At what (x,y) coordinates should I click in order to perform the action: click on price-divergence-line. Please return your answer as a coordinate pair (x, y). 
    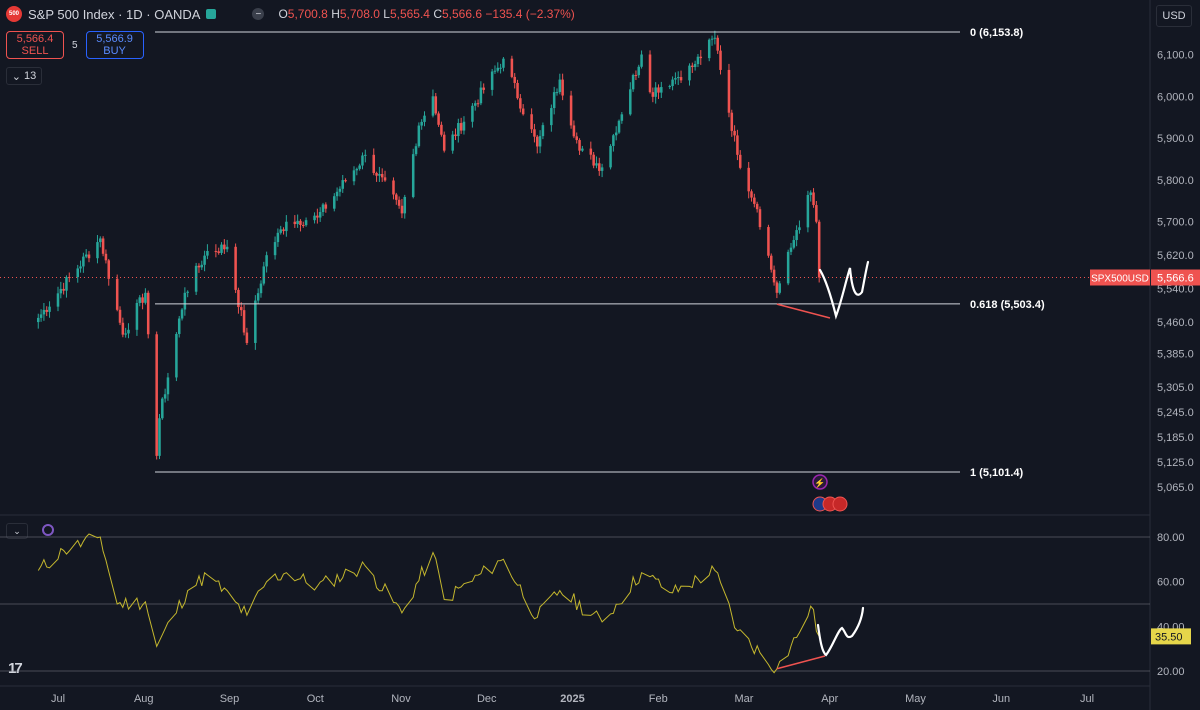
    Looking at the image, I should click on (803, 311).